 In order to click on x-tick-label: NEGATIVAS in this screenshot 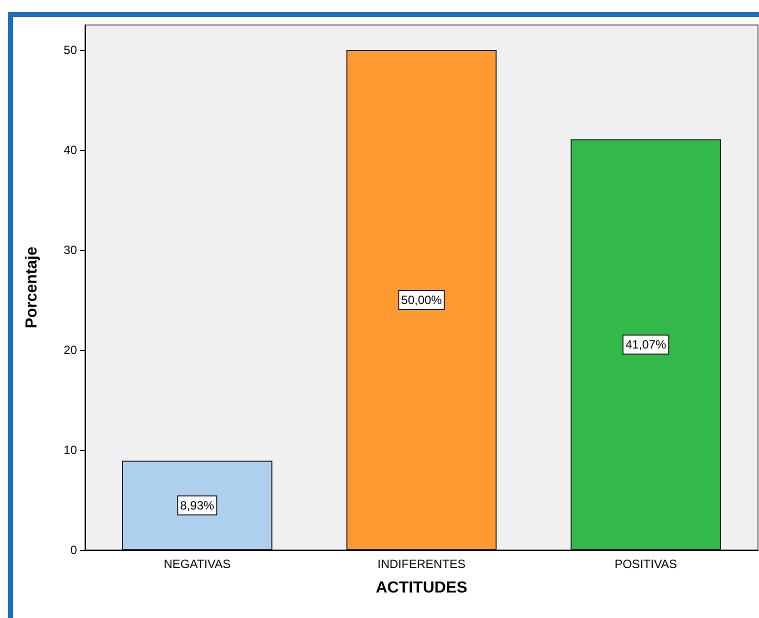, I will do `click(197, 564)`.